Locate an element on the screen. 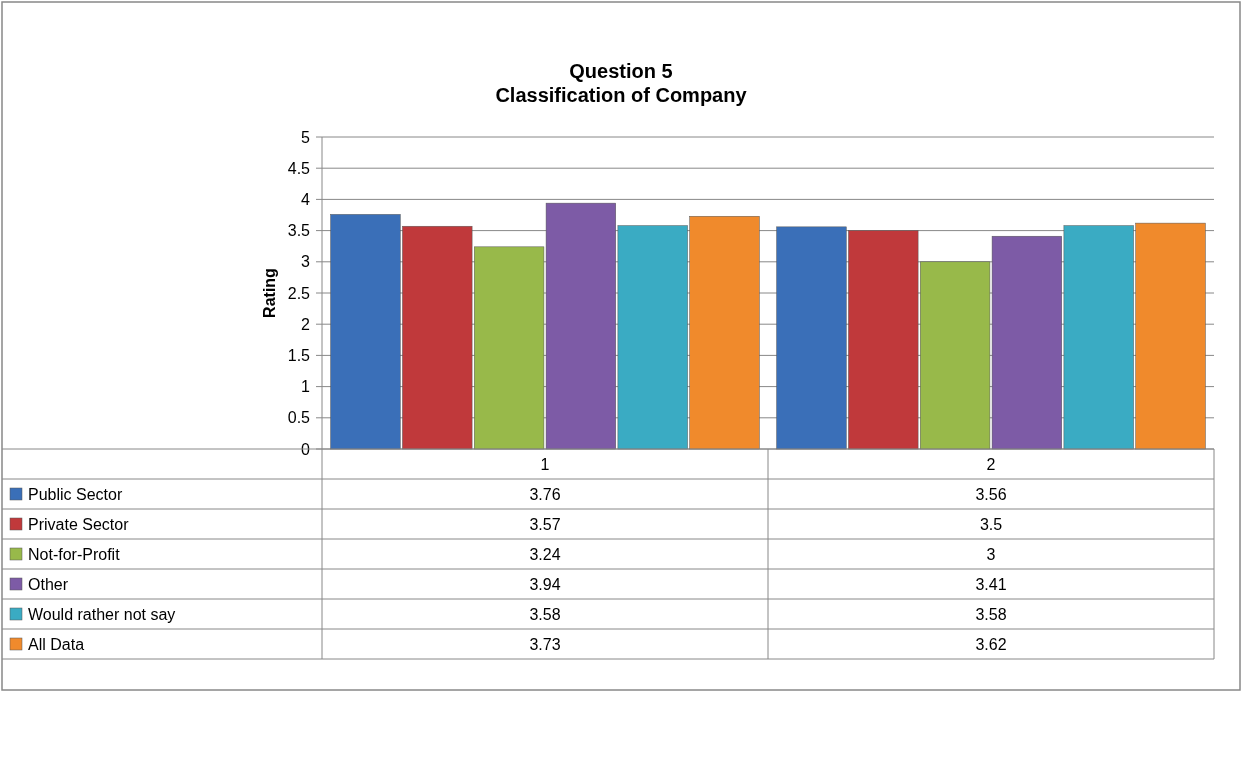 Image resolution: width=1242 pixels, height=776 pixels. data-label: 3.41 is located at coordinates (991, 584).